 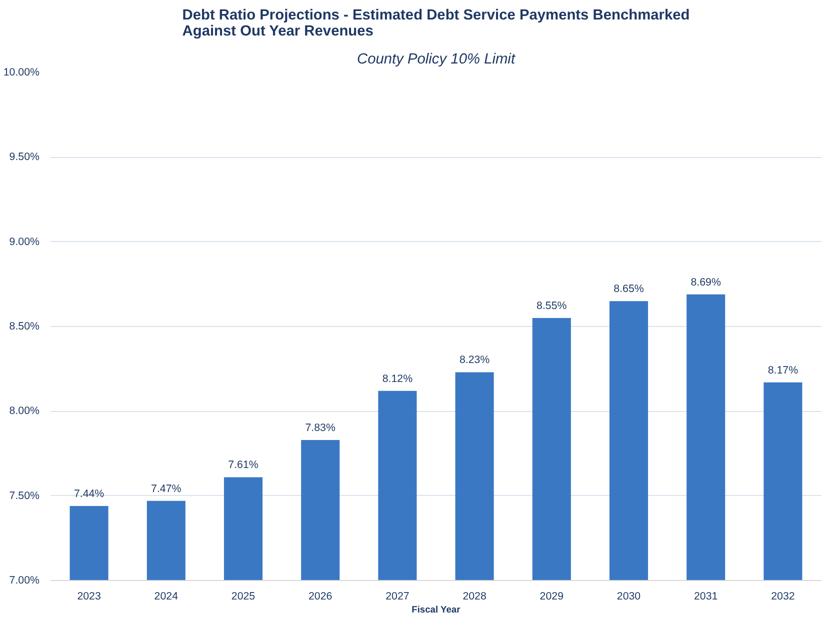 I want to click on y-tick-label: 8.50%, so click(x=24, y=326).